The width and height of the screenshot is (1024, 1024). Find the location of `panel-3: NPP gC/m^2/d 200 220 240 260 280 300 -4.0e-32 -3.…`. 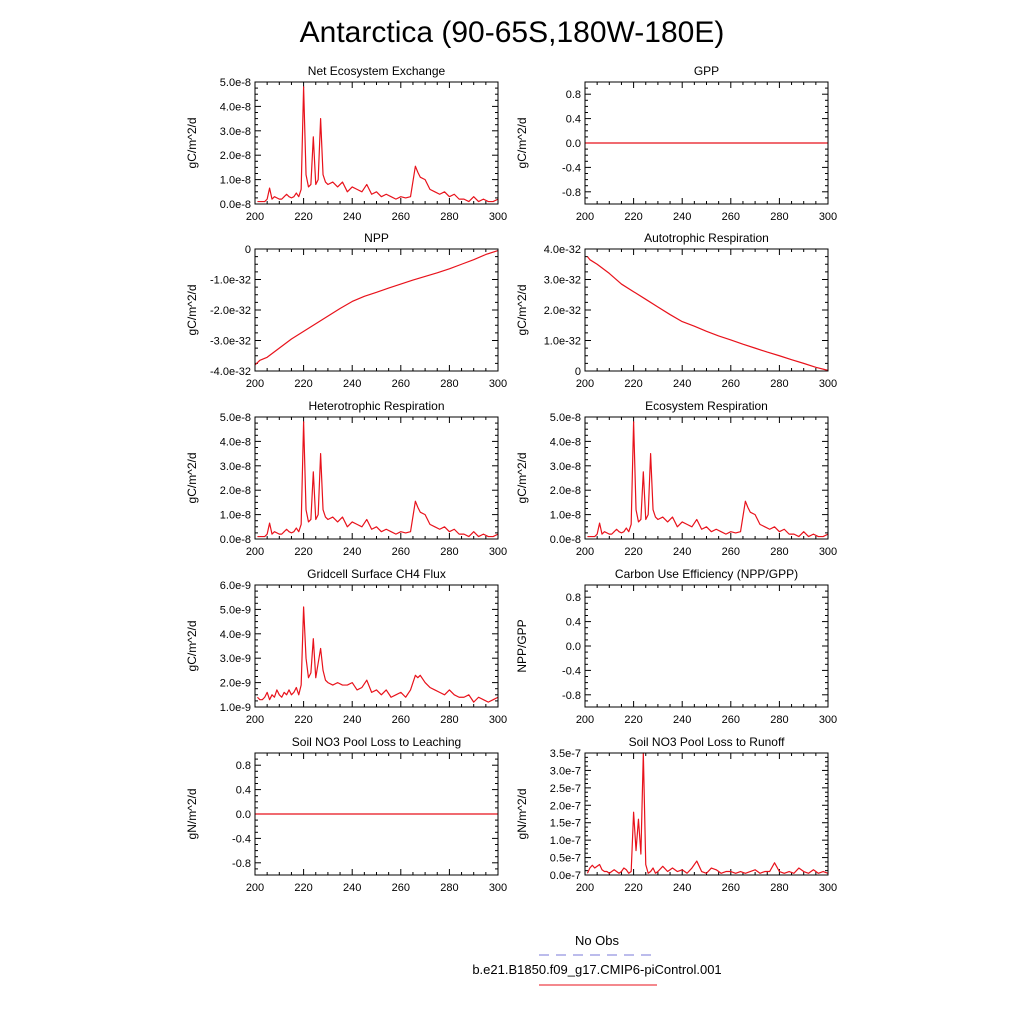

panel-3: NPP gC/m^2/d 200 220 240 260 280 300 -4.0e-32 -3.… is located at coordinates (346, 310).